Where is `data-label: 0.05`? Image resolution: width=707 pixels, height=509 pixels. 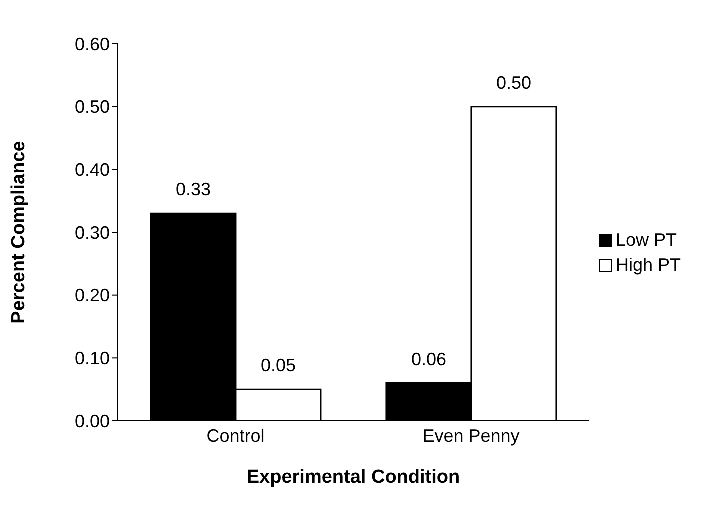
data-label: 0.05 is located at coordinates (278, 366).